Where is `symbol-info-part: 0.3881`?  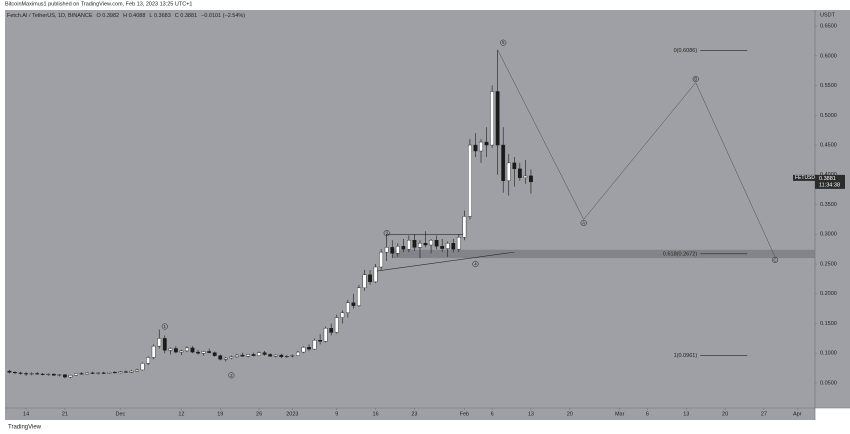
symbol-info-part: 0.3881 is located at coordinates (188, 16).